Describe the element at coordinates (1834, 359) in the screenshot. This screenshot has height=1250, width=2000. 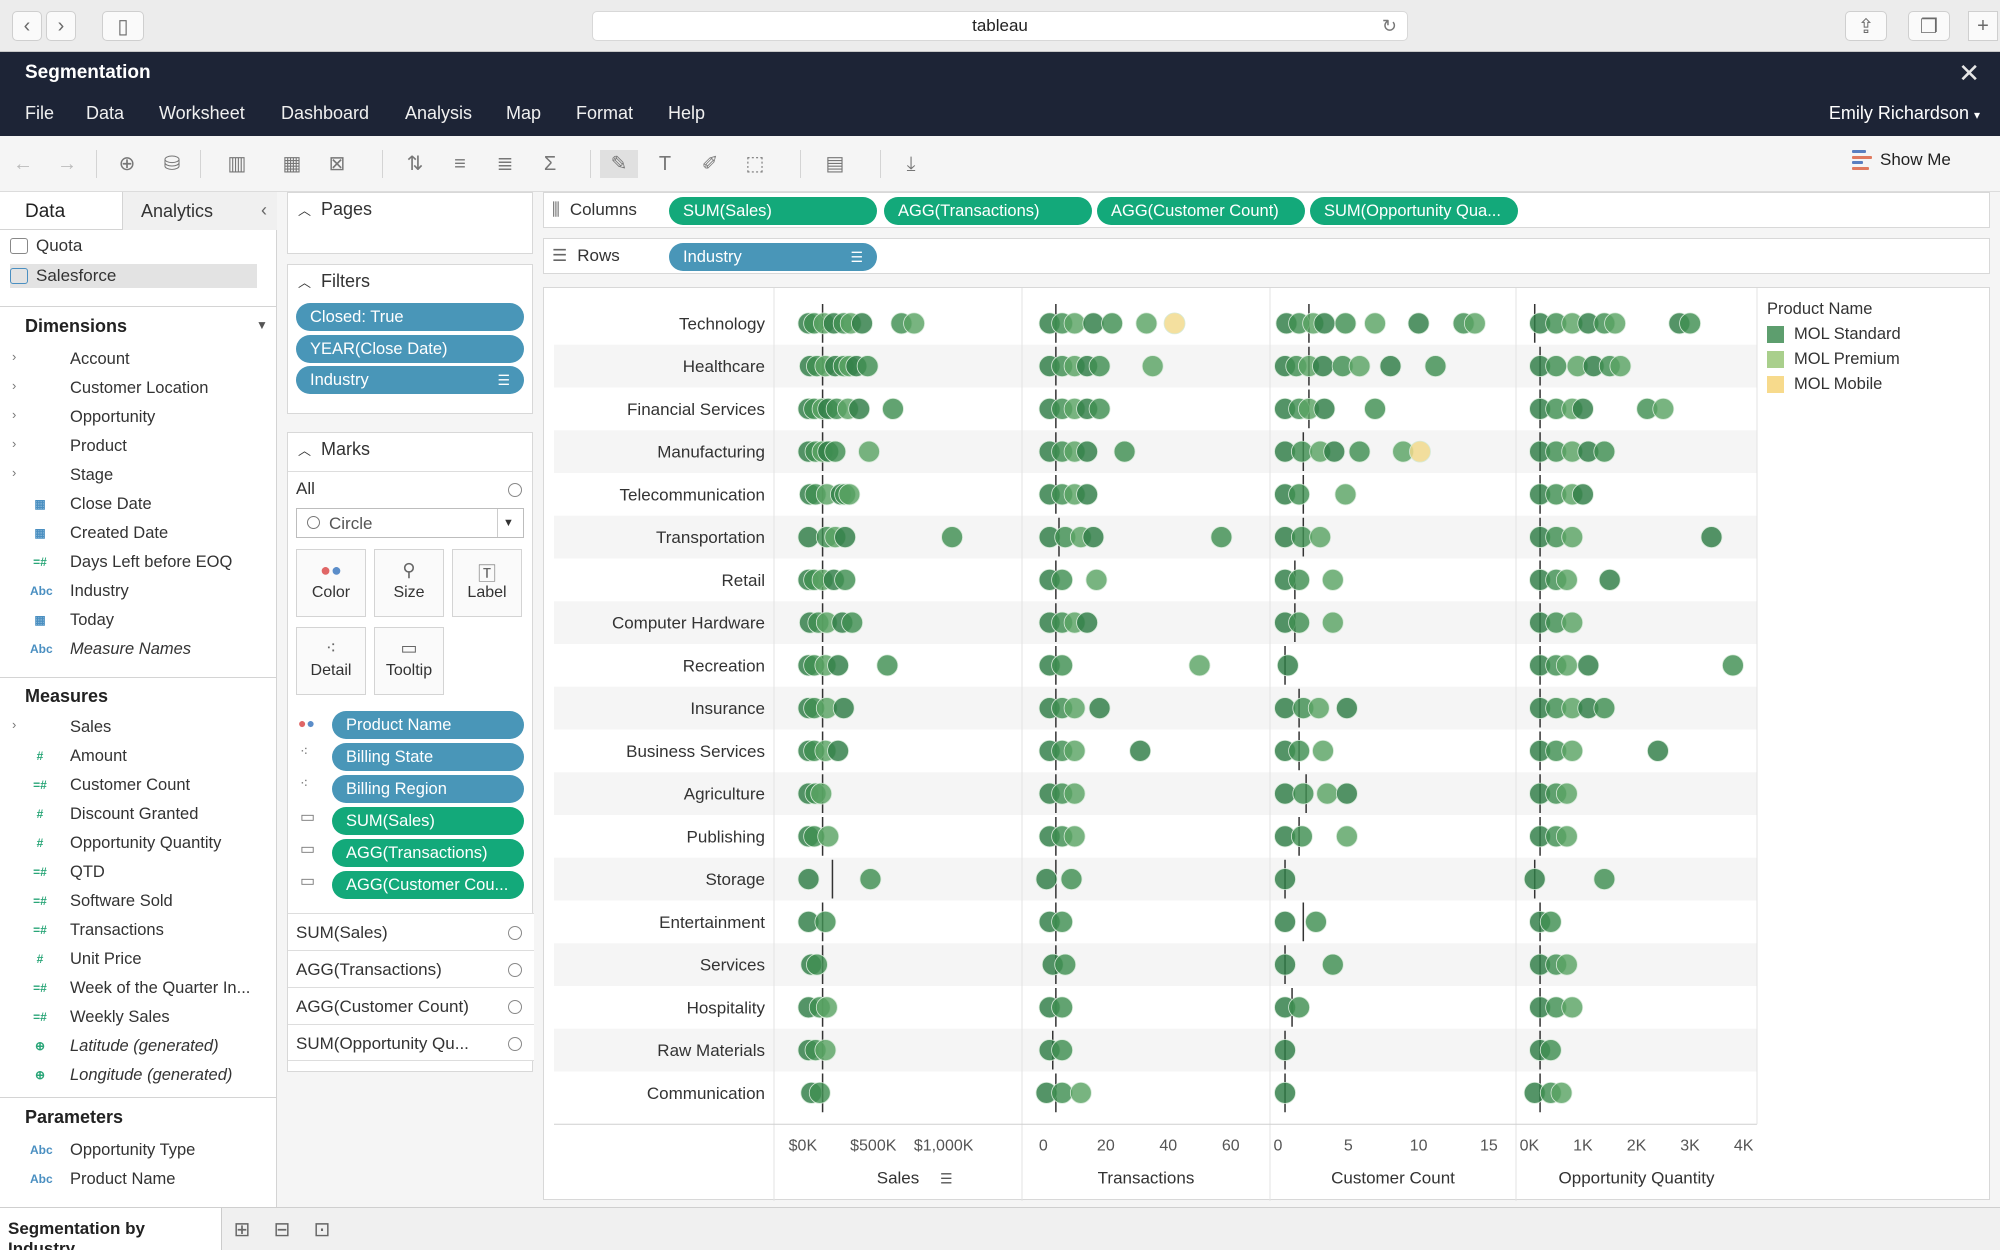
I see `legend-item-premium: MOL Premium` at that location.